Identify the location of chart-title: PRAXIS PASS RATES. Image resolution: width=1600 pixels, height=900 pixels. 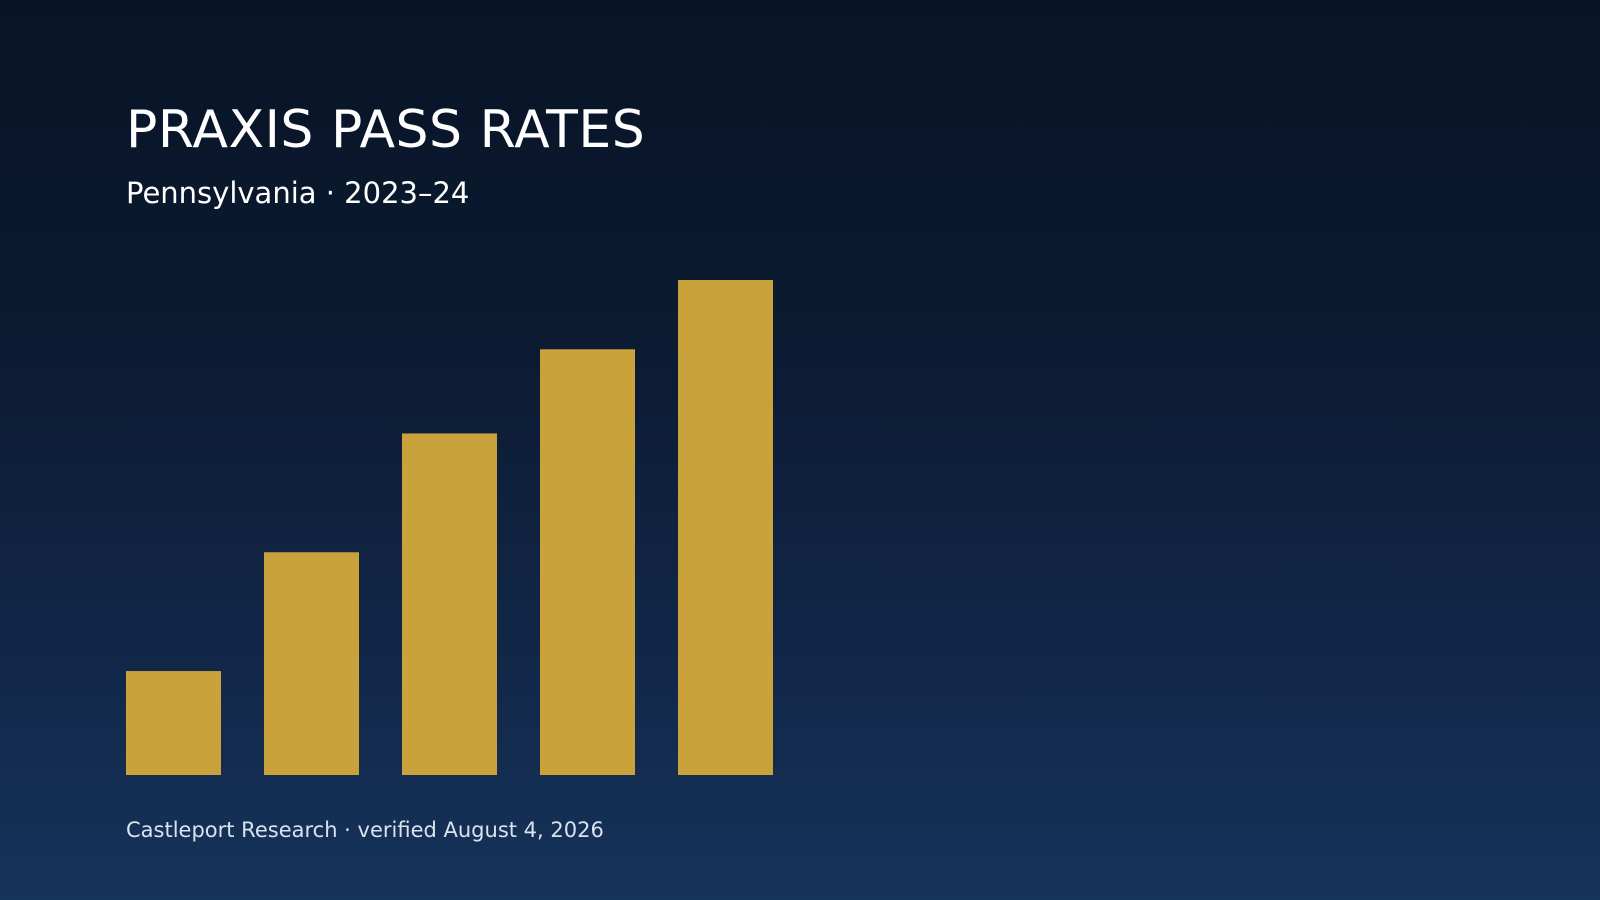
(386, 130).